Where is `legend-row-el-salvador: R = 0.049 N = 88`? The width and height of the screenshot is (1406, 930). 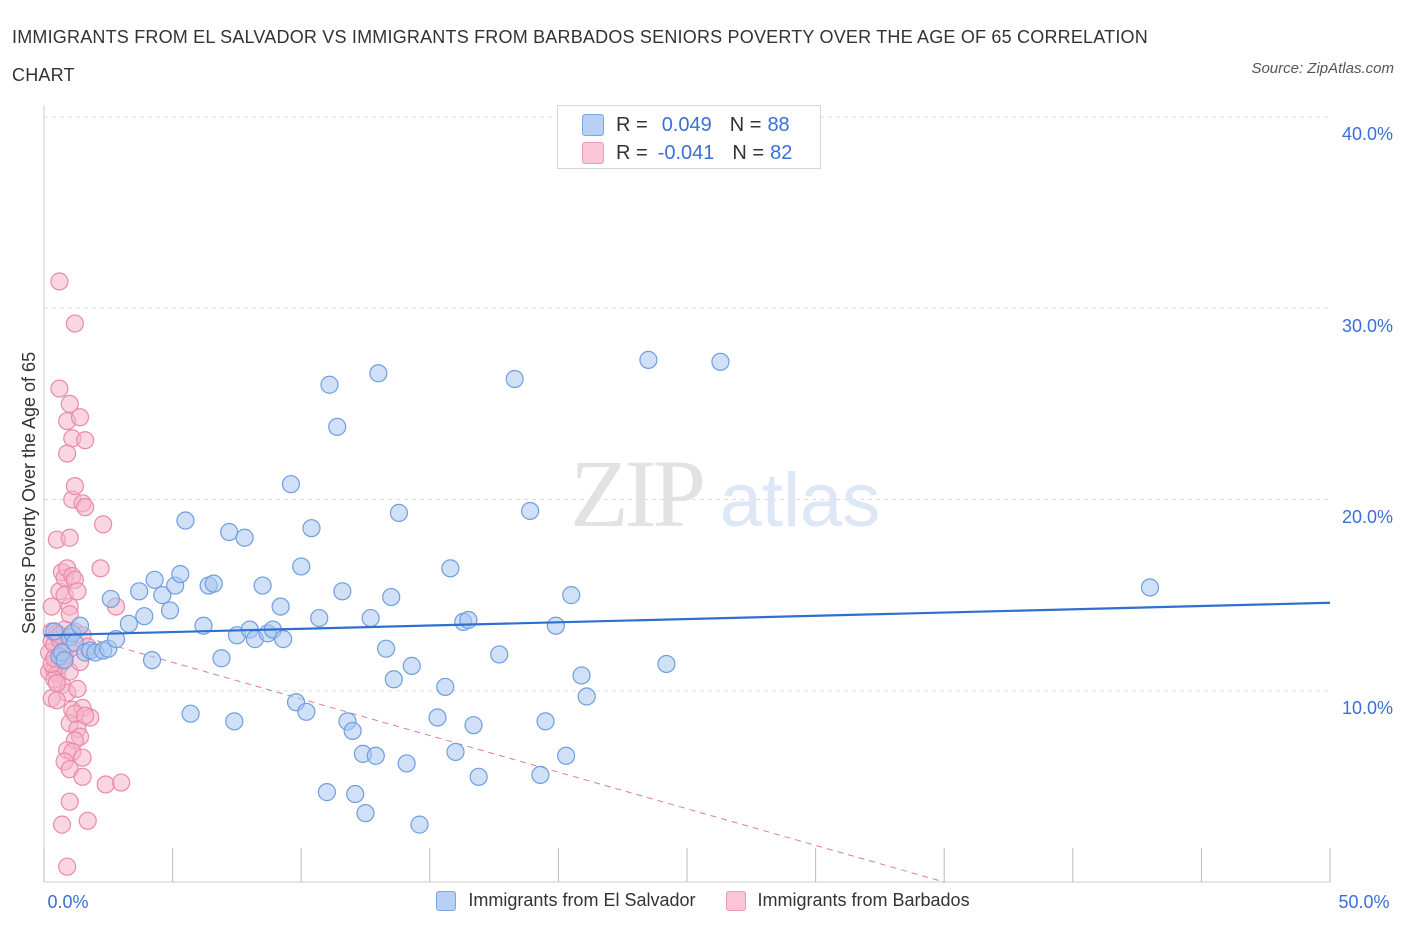
legend-row-el-salvador: R = 0.049 N = 88 is located at coordinates (686, 125).